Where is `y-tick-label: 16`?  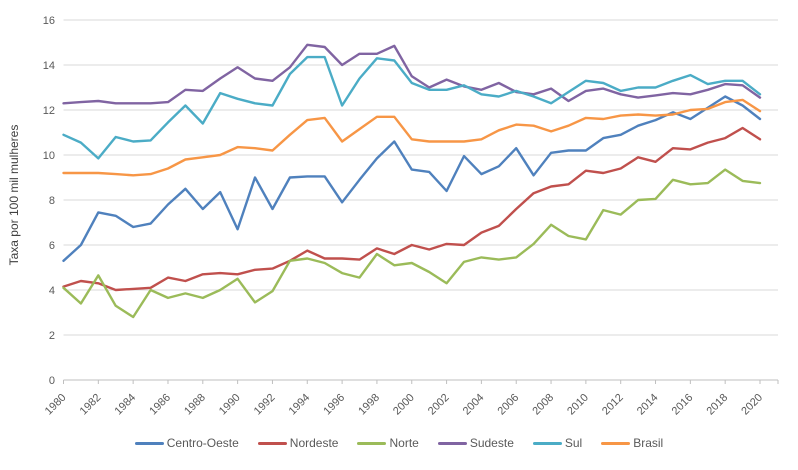 y-tick-label: 16 is located at coordinates (49, 21).